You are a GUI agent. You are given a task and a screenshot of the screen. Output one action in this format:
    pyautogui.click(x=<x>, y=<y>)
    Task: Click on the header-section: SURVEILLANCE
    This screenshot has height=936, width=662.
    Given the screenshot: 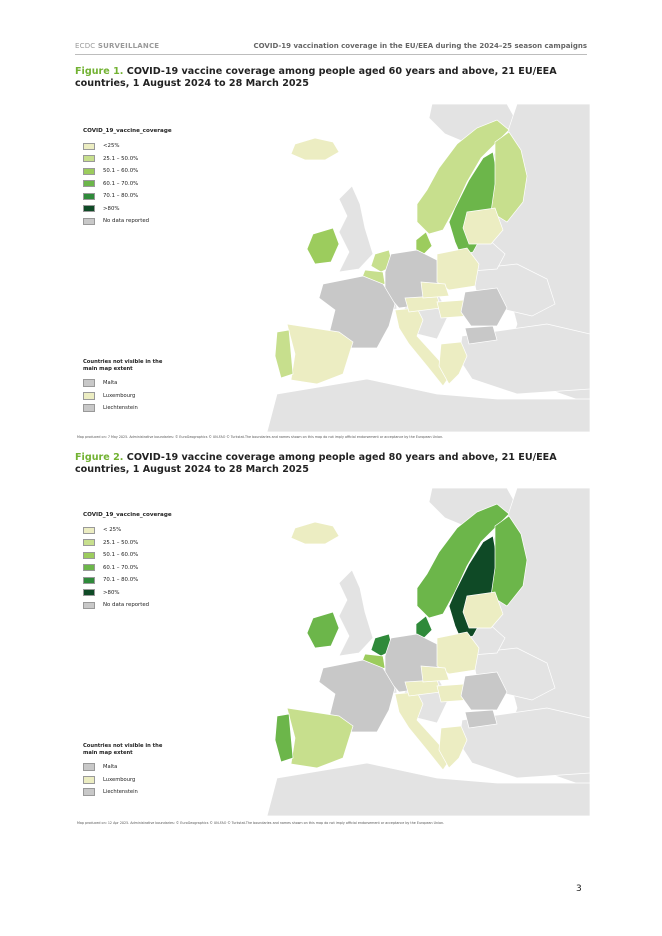 What is the action you would take?
    pyautogui.click(x=128, y=46)
    